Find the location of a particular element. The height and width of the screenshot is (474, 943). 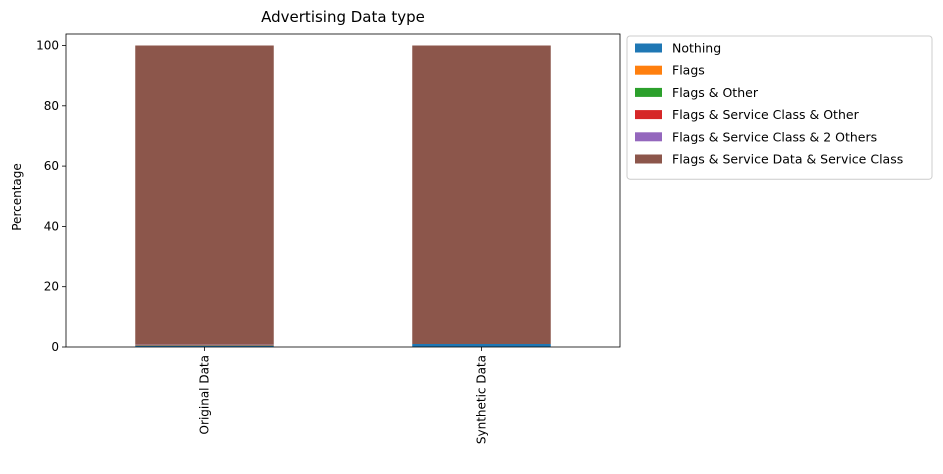

chart-title: Advertising Data type is located at coordinates (343, 17).